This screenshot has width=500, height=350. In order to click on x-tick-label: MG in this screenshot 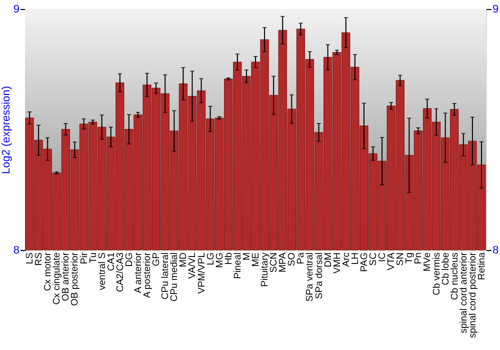, I will do `click(220, 260)`.